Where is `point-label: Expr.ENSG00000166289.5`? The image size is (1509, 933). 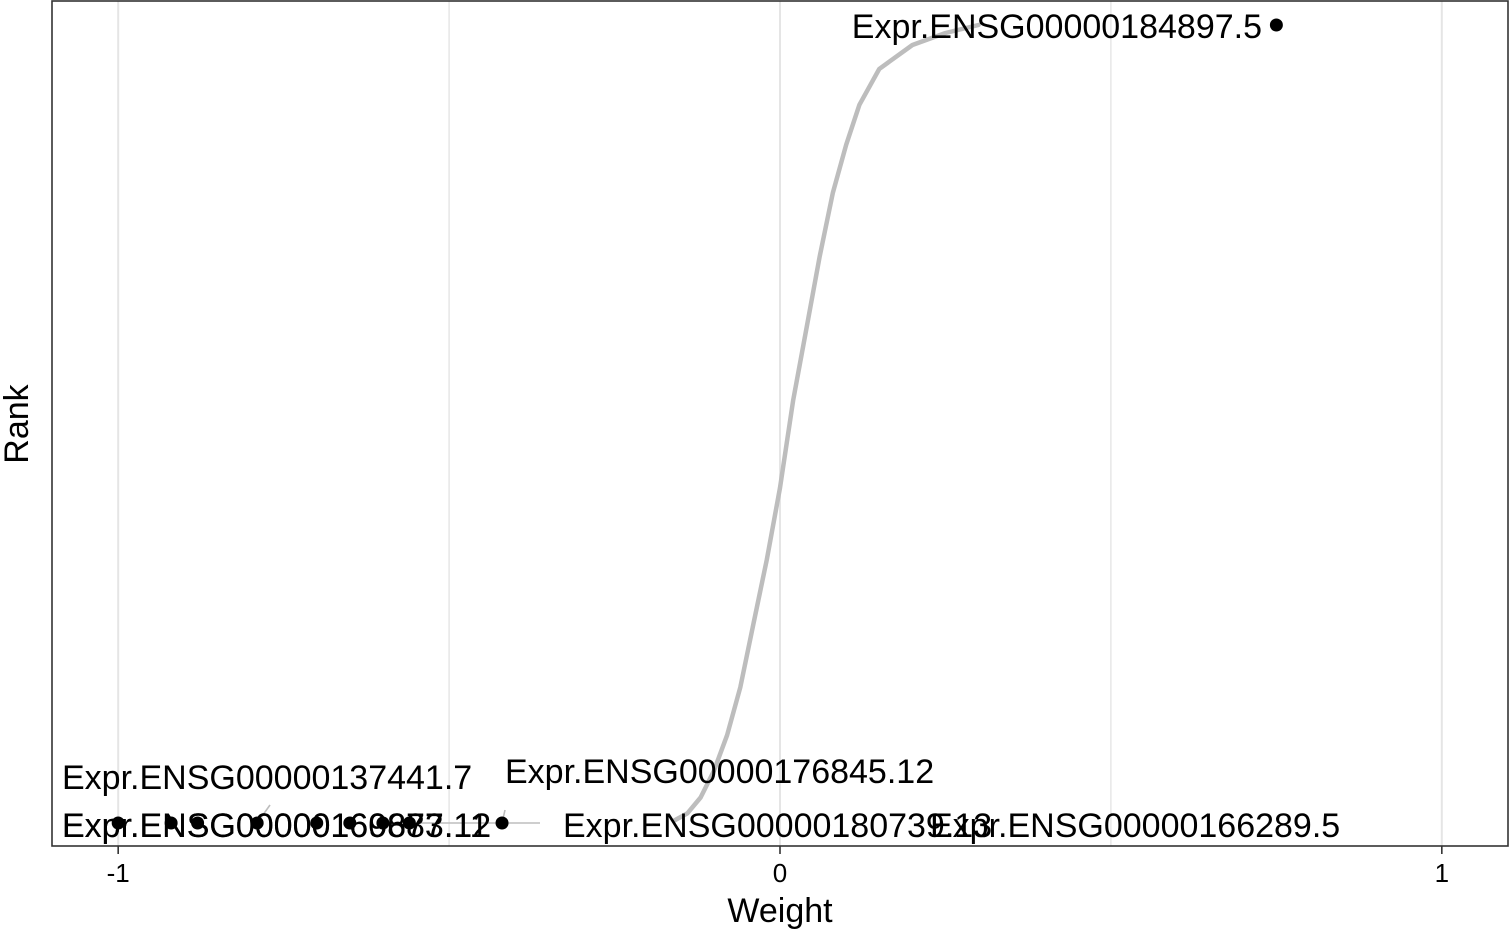 point-label: Expr.ENSG00000166289.5 is located at coordinates (1135, 826).